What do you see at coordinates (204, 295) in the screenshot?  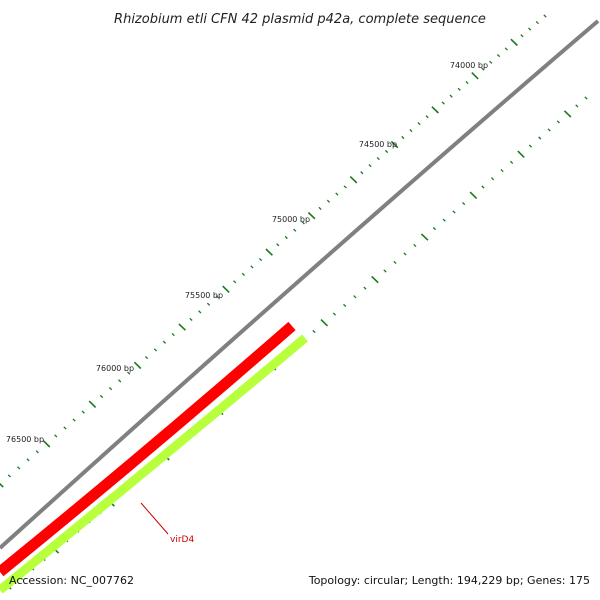 I see `tick-label: 75500 bp` at bounding box center [204, 295].